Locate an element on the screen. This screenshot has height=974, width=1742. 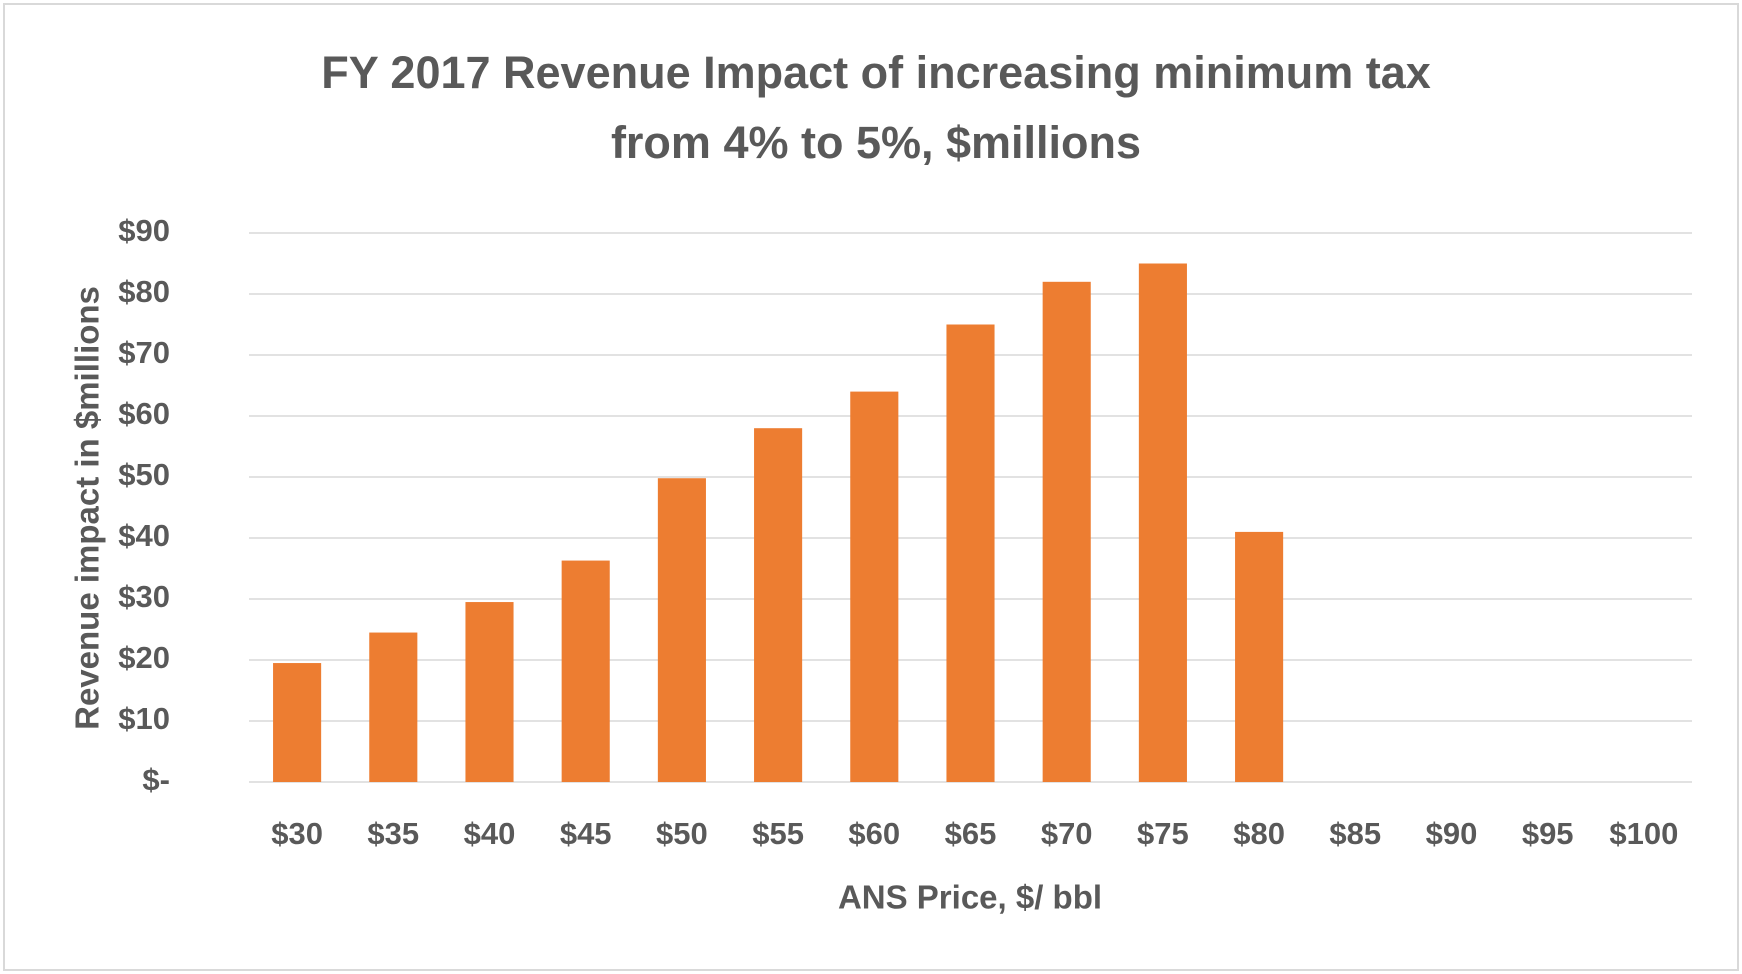
x-tick-label: $30 is located at coordinates (297, 833).